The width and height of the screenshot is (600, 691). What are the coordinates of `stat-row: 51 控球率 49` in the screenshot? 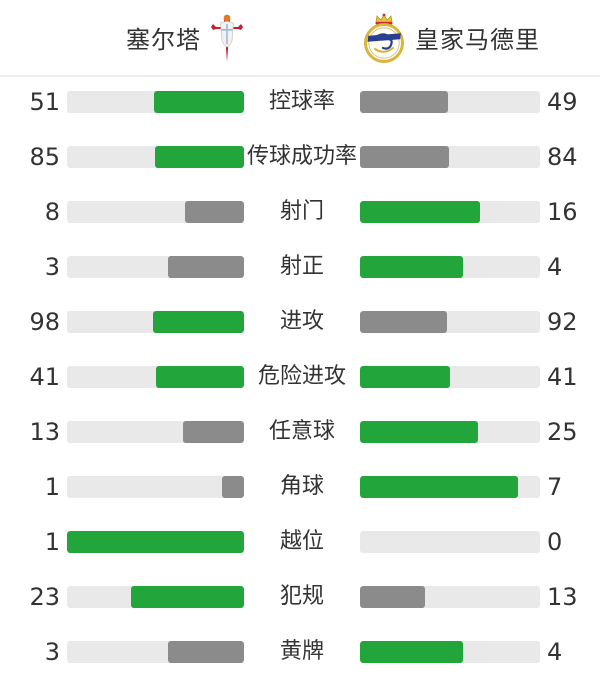 It's located at (300, 102).